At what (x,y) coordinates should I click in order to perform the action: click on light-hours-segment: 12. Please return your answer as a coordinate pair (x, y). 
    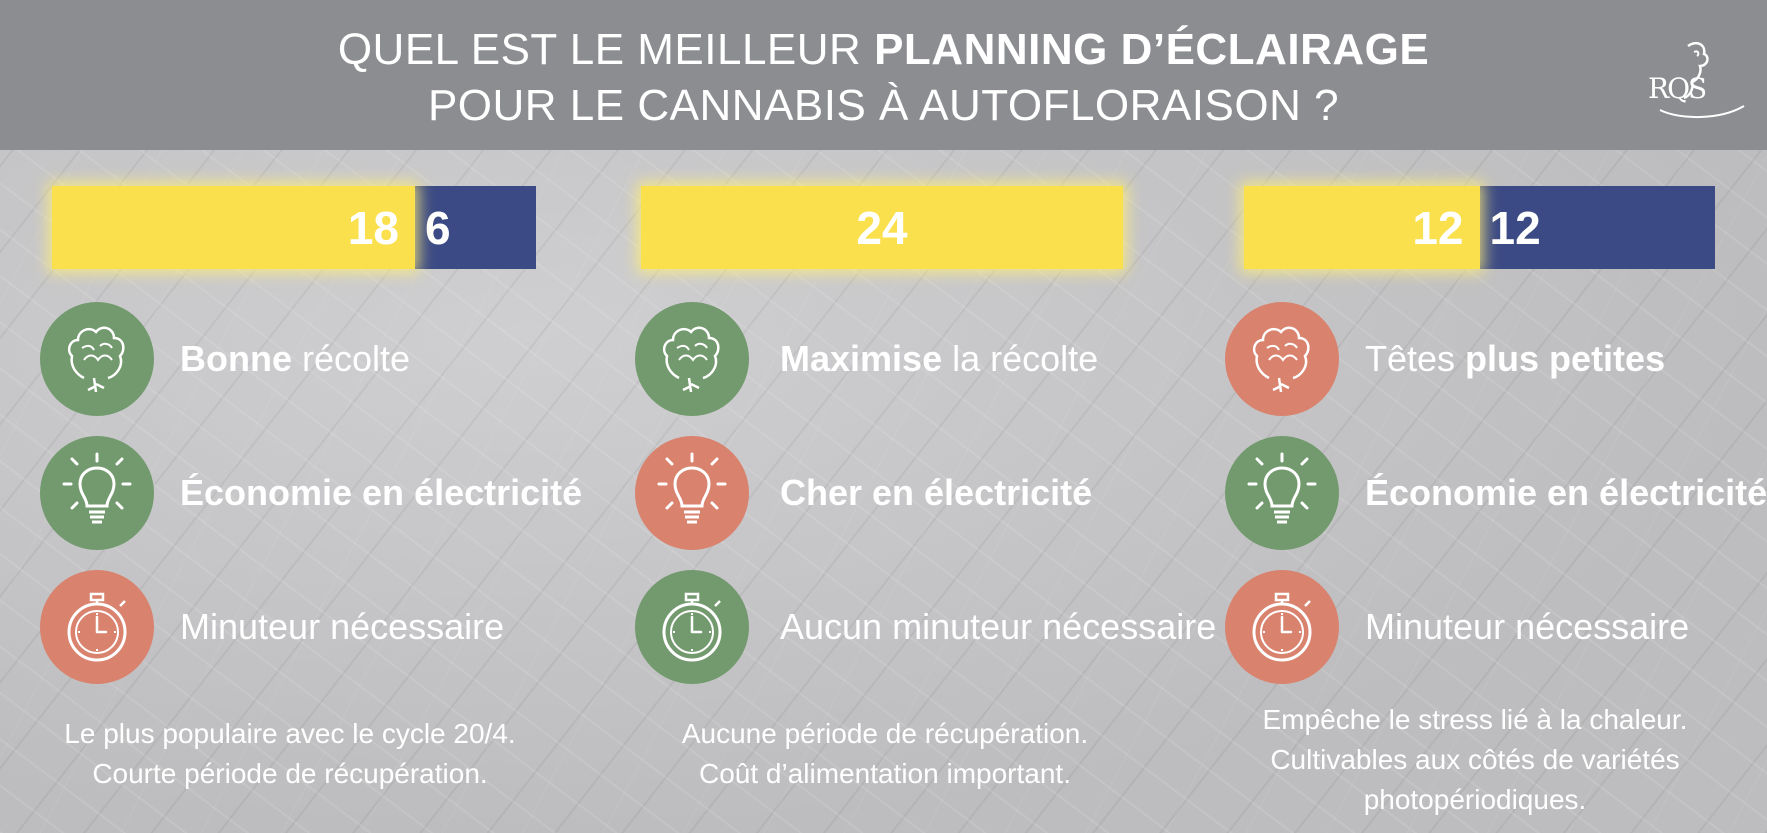
    Looking at the image, I should click on (1362, 227).